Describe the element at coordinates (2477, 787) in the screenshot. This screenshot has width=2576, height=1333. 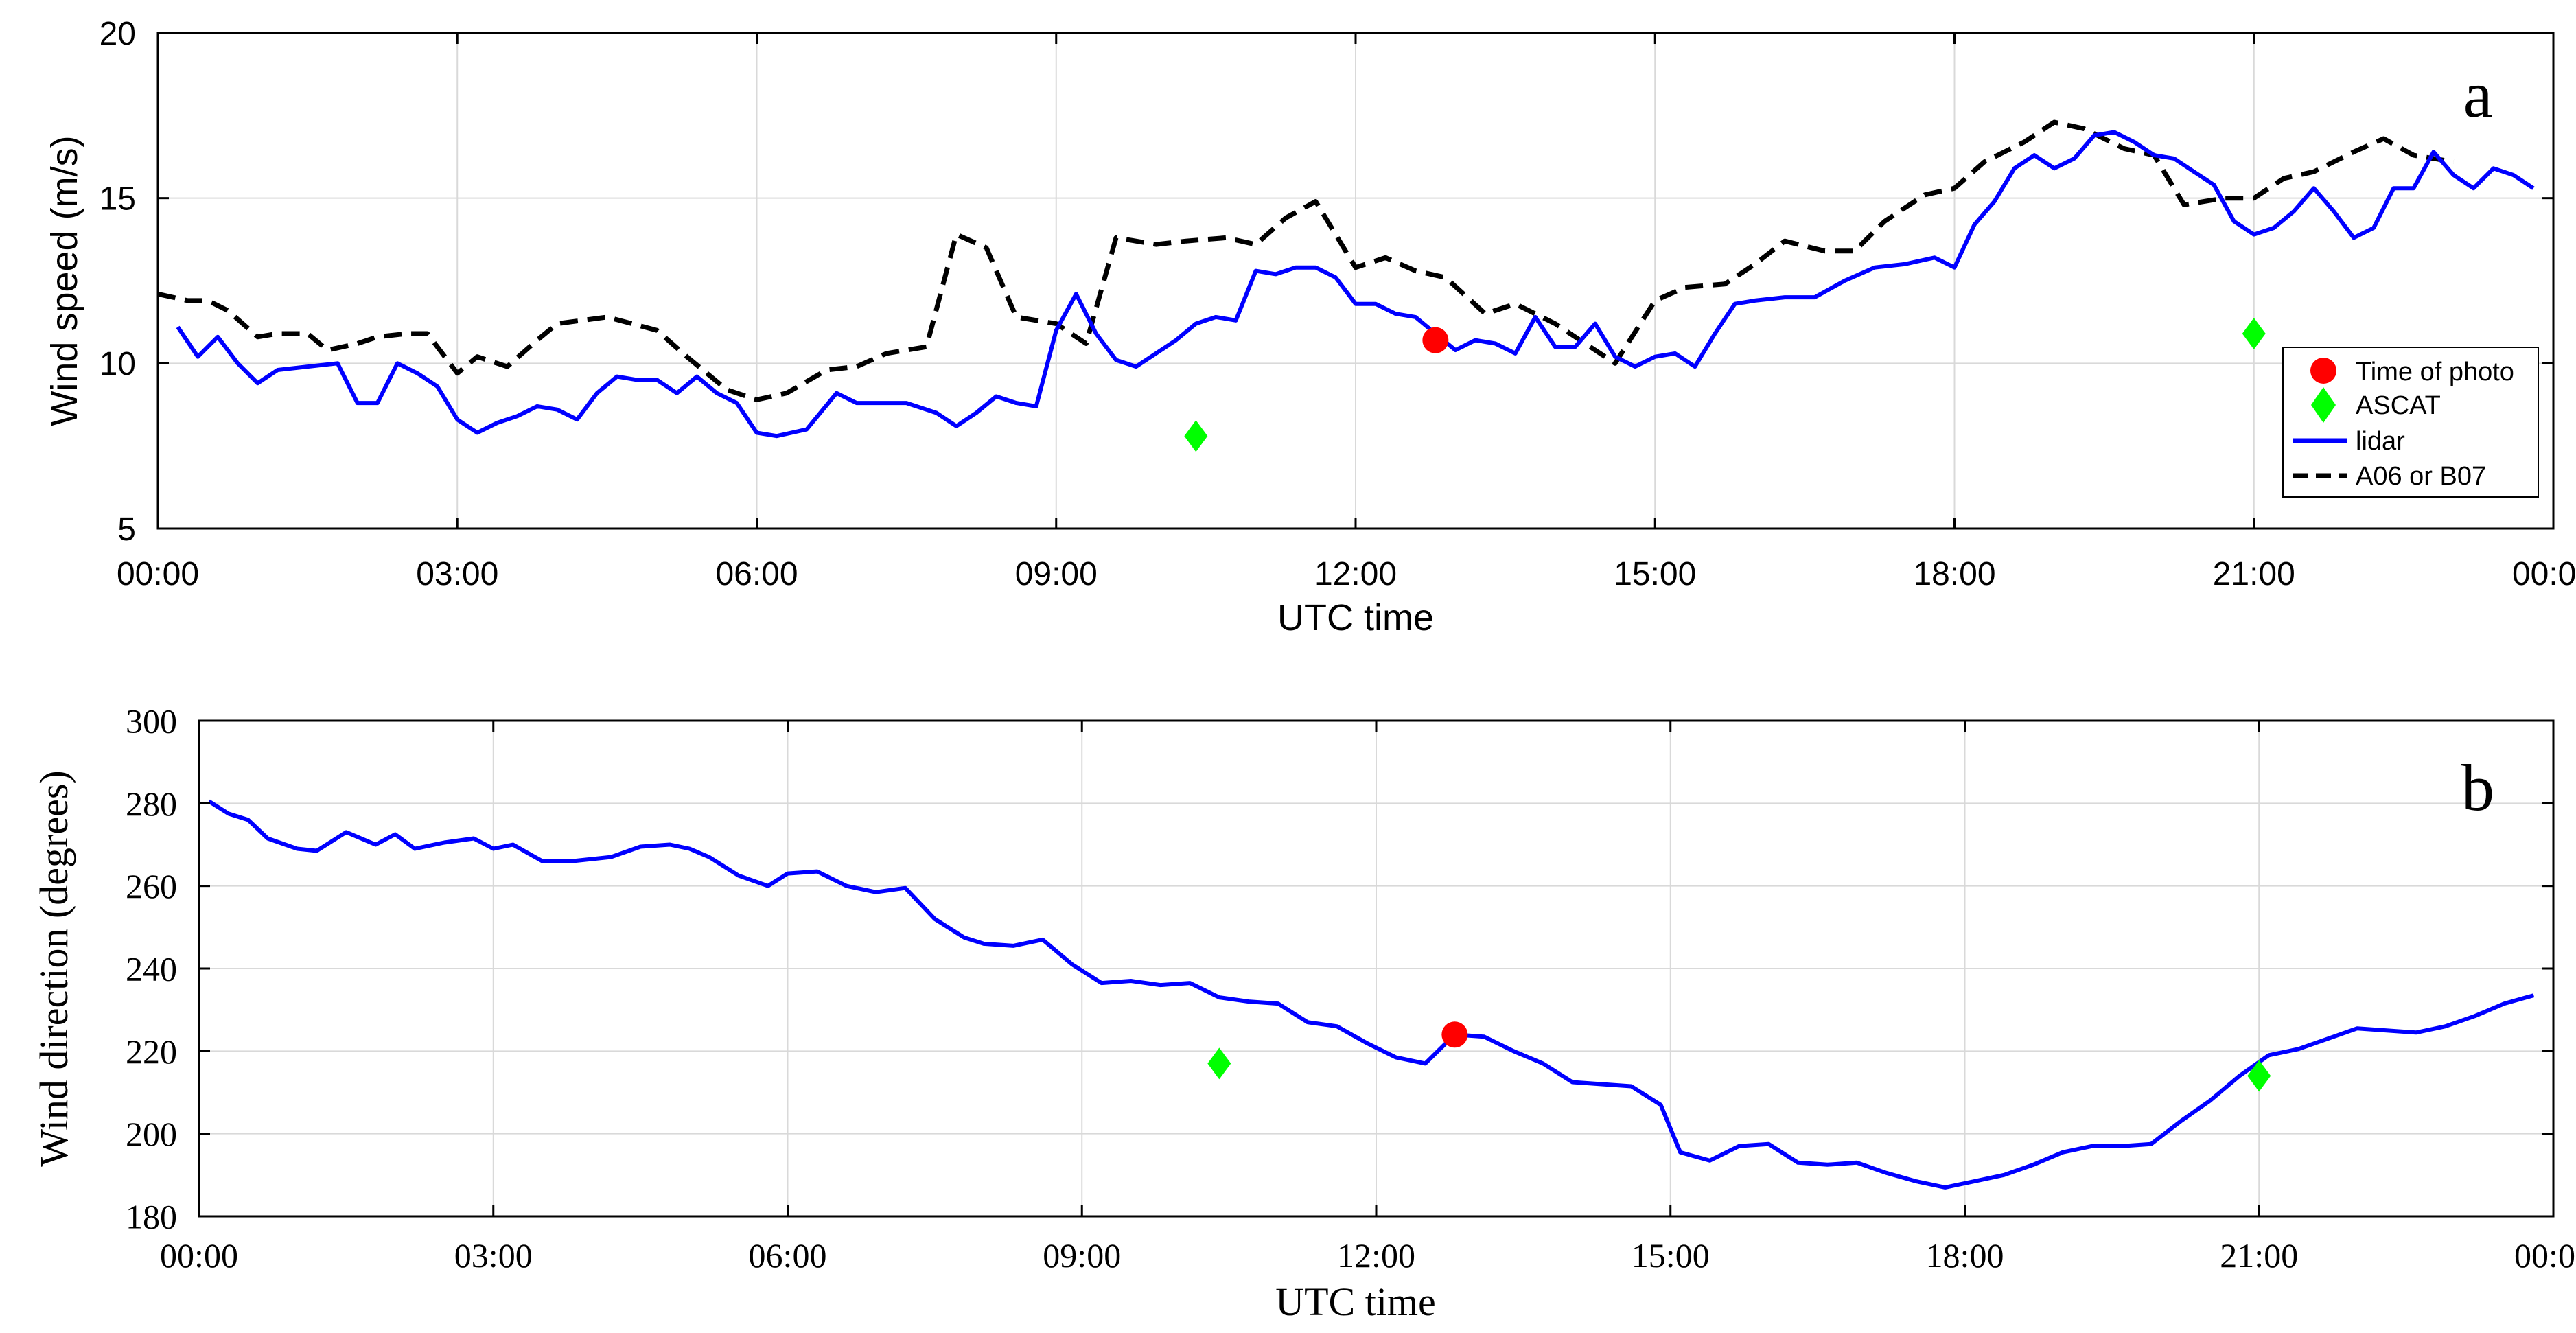
I see `panel-b-label: b` at that location.